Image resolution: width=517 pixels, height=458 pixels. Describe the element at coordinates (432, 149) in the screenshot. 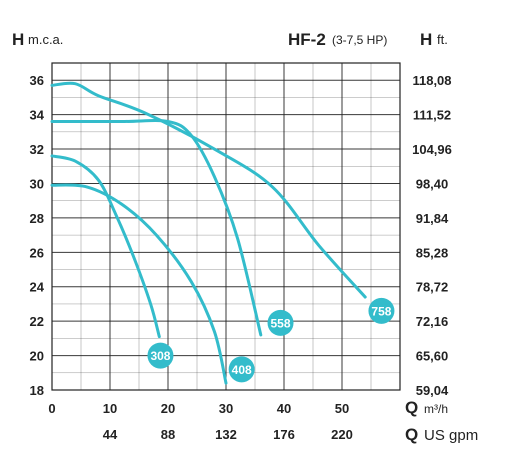

I see `y2-tick-label: 104,96` at that location.